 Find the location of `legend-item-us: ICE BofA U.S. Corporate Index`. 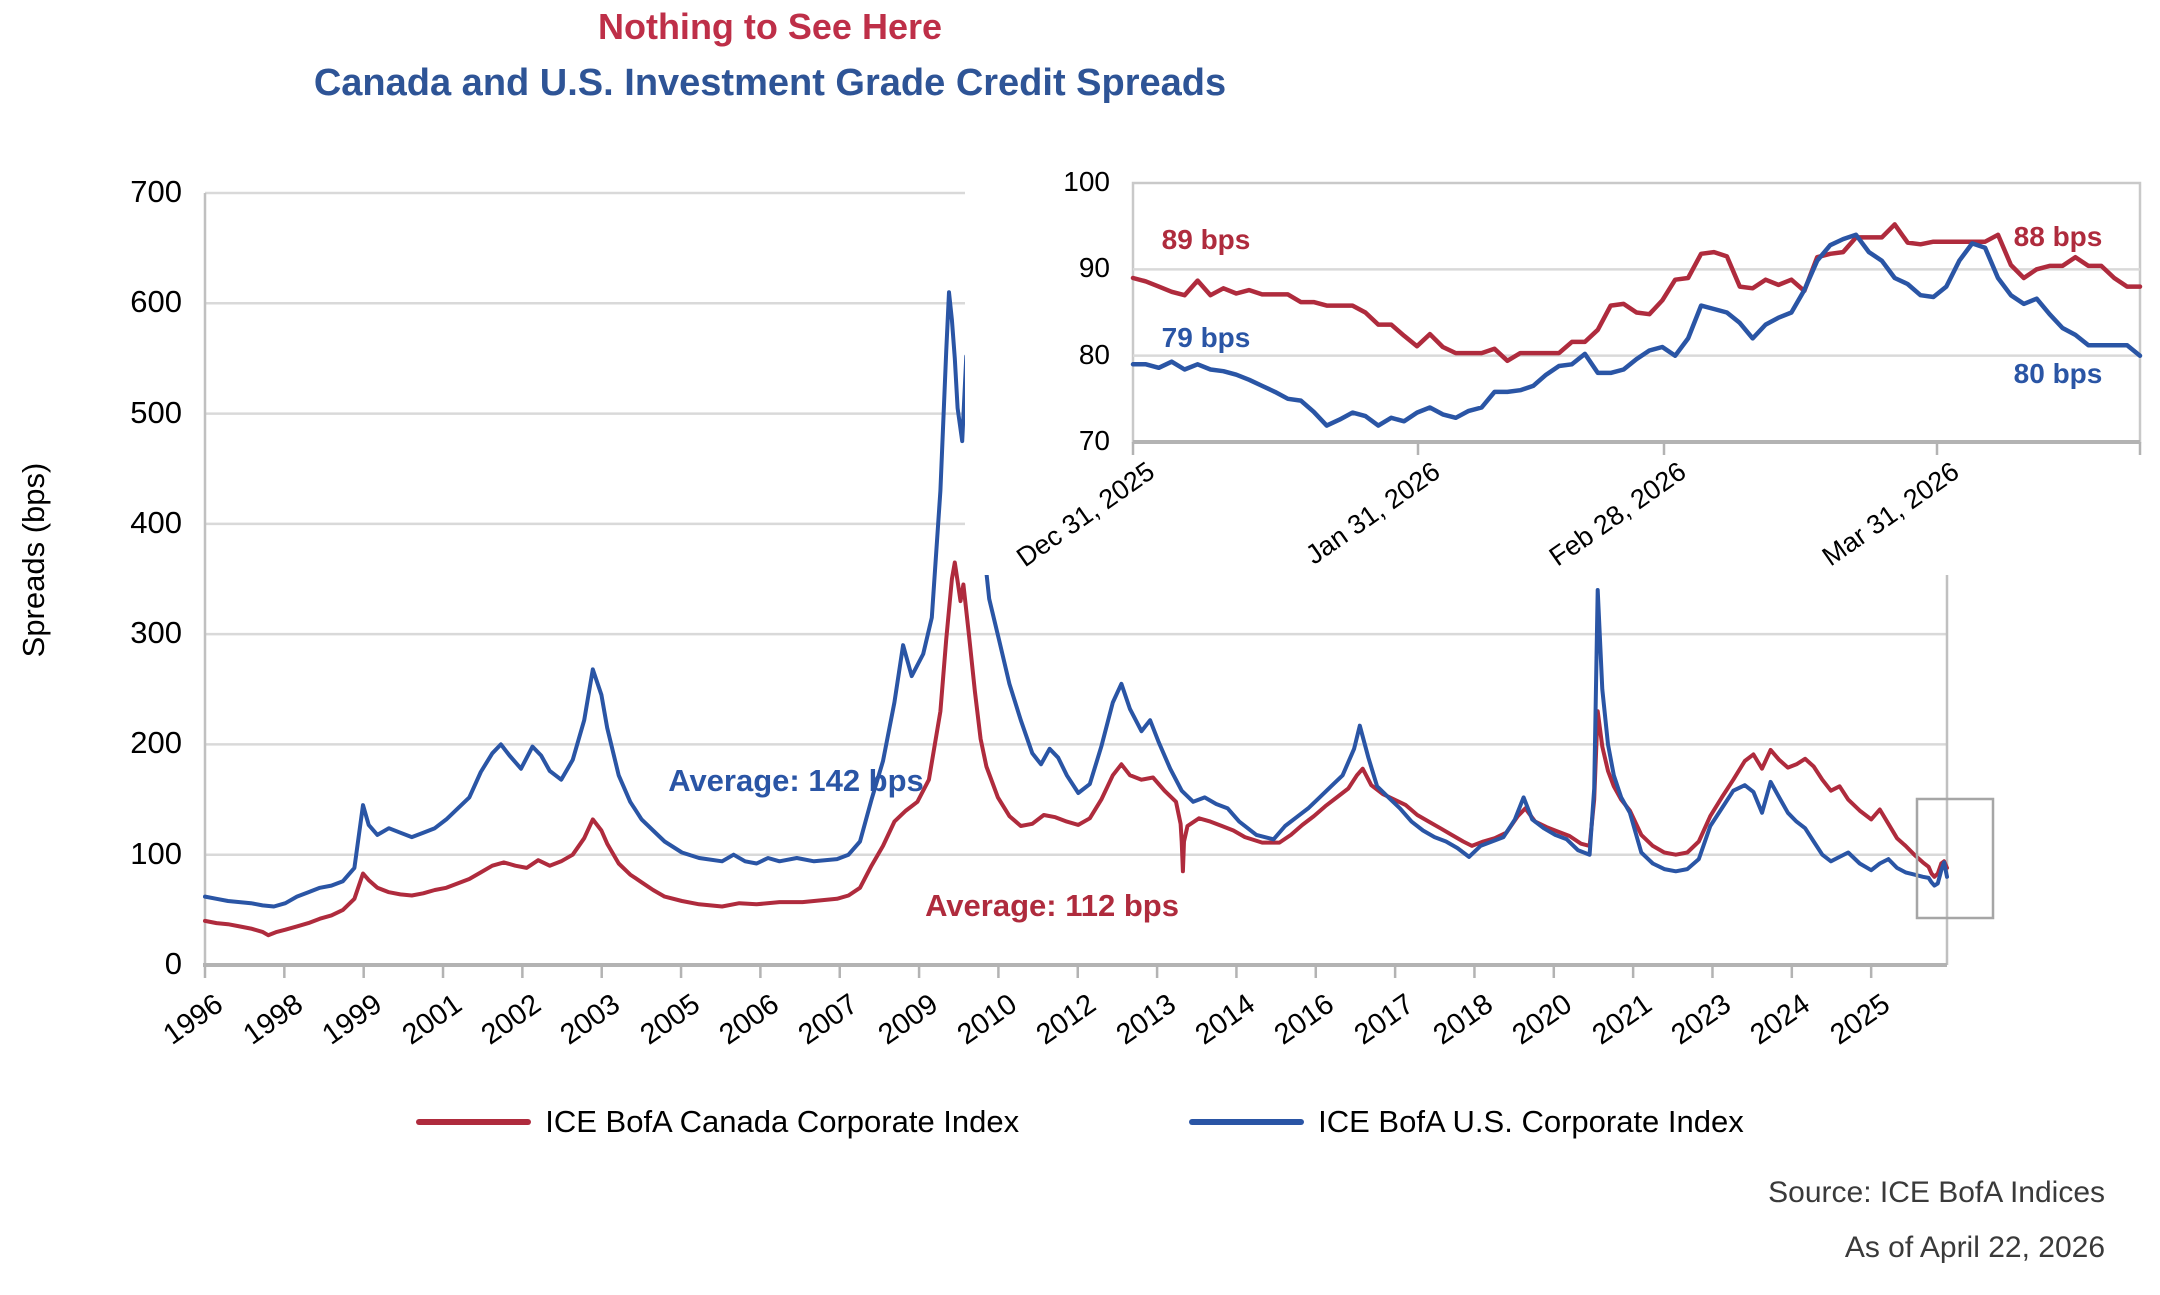

legend-item-us: ICE BofA U.S. Corporate Index is located at coordinates (1466, 1122).